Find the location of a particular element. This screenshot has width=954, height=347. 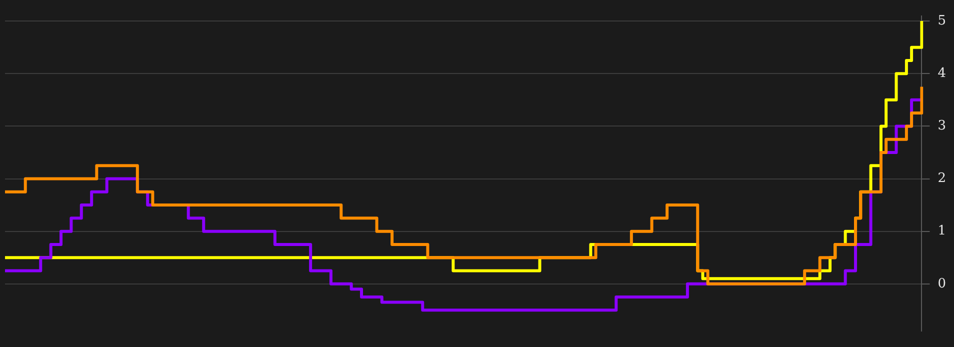

y-tick-label: 3 is located at coordinates (942, 126).